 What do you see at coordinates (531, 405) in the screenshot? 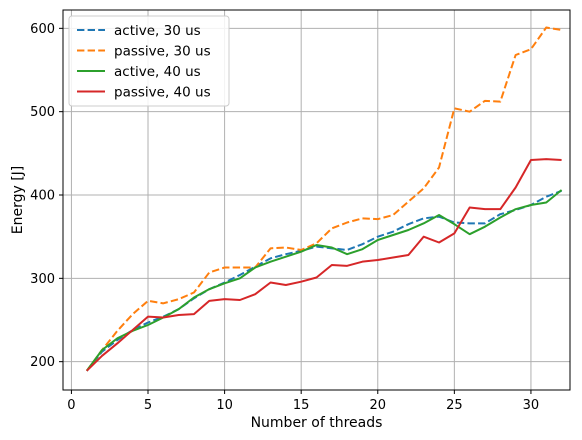
I see `x-tick-label: 30` at bounding box center [531, 405].